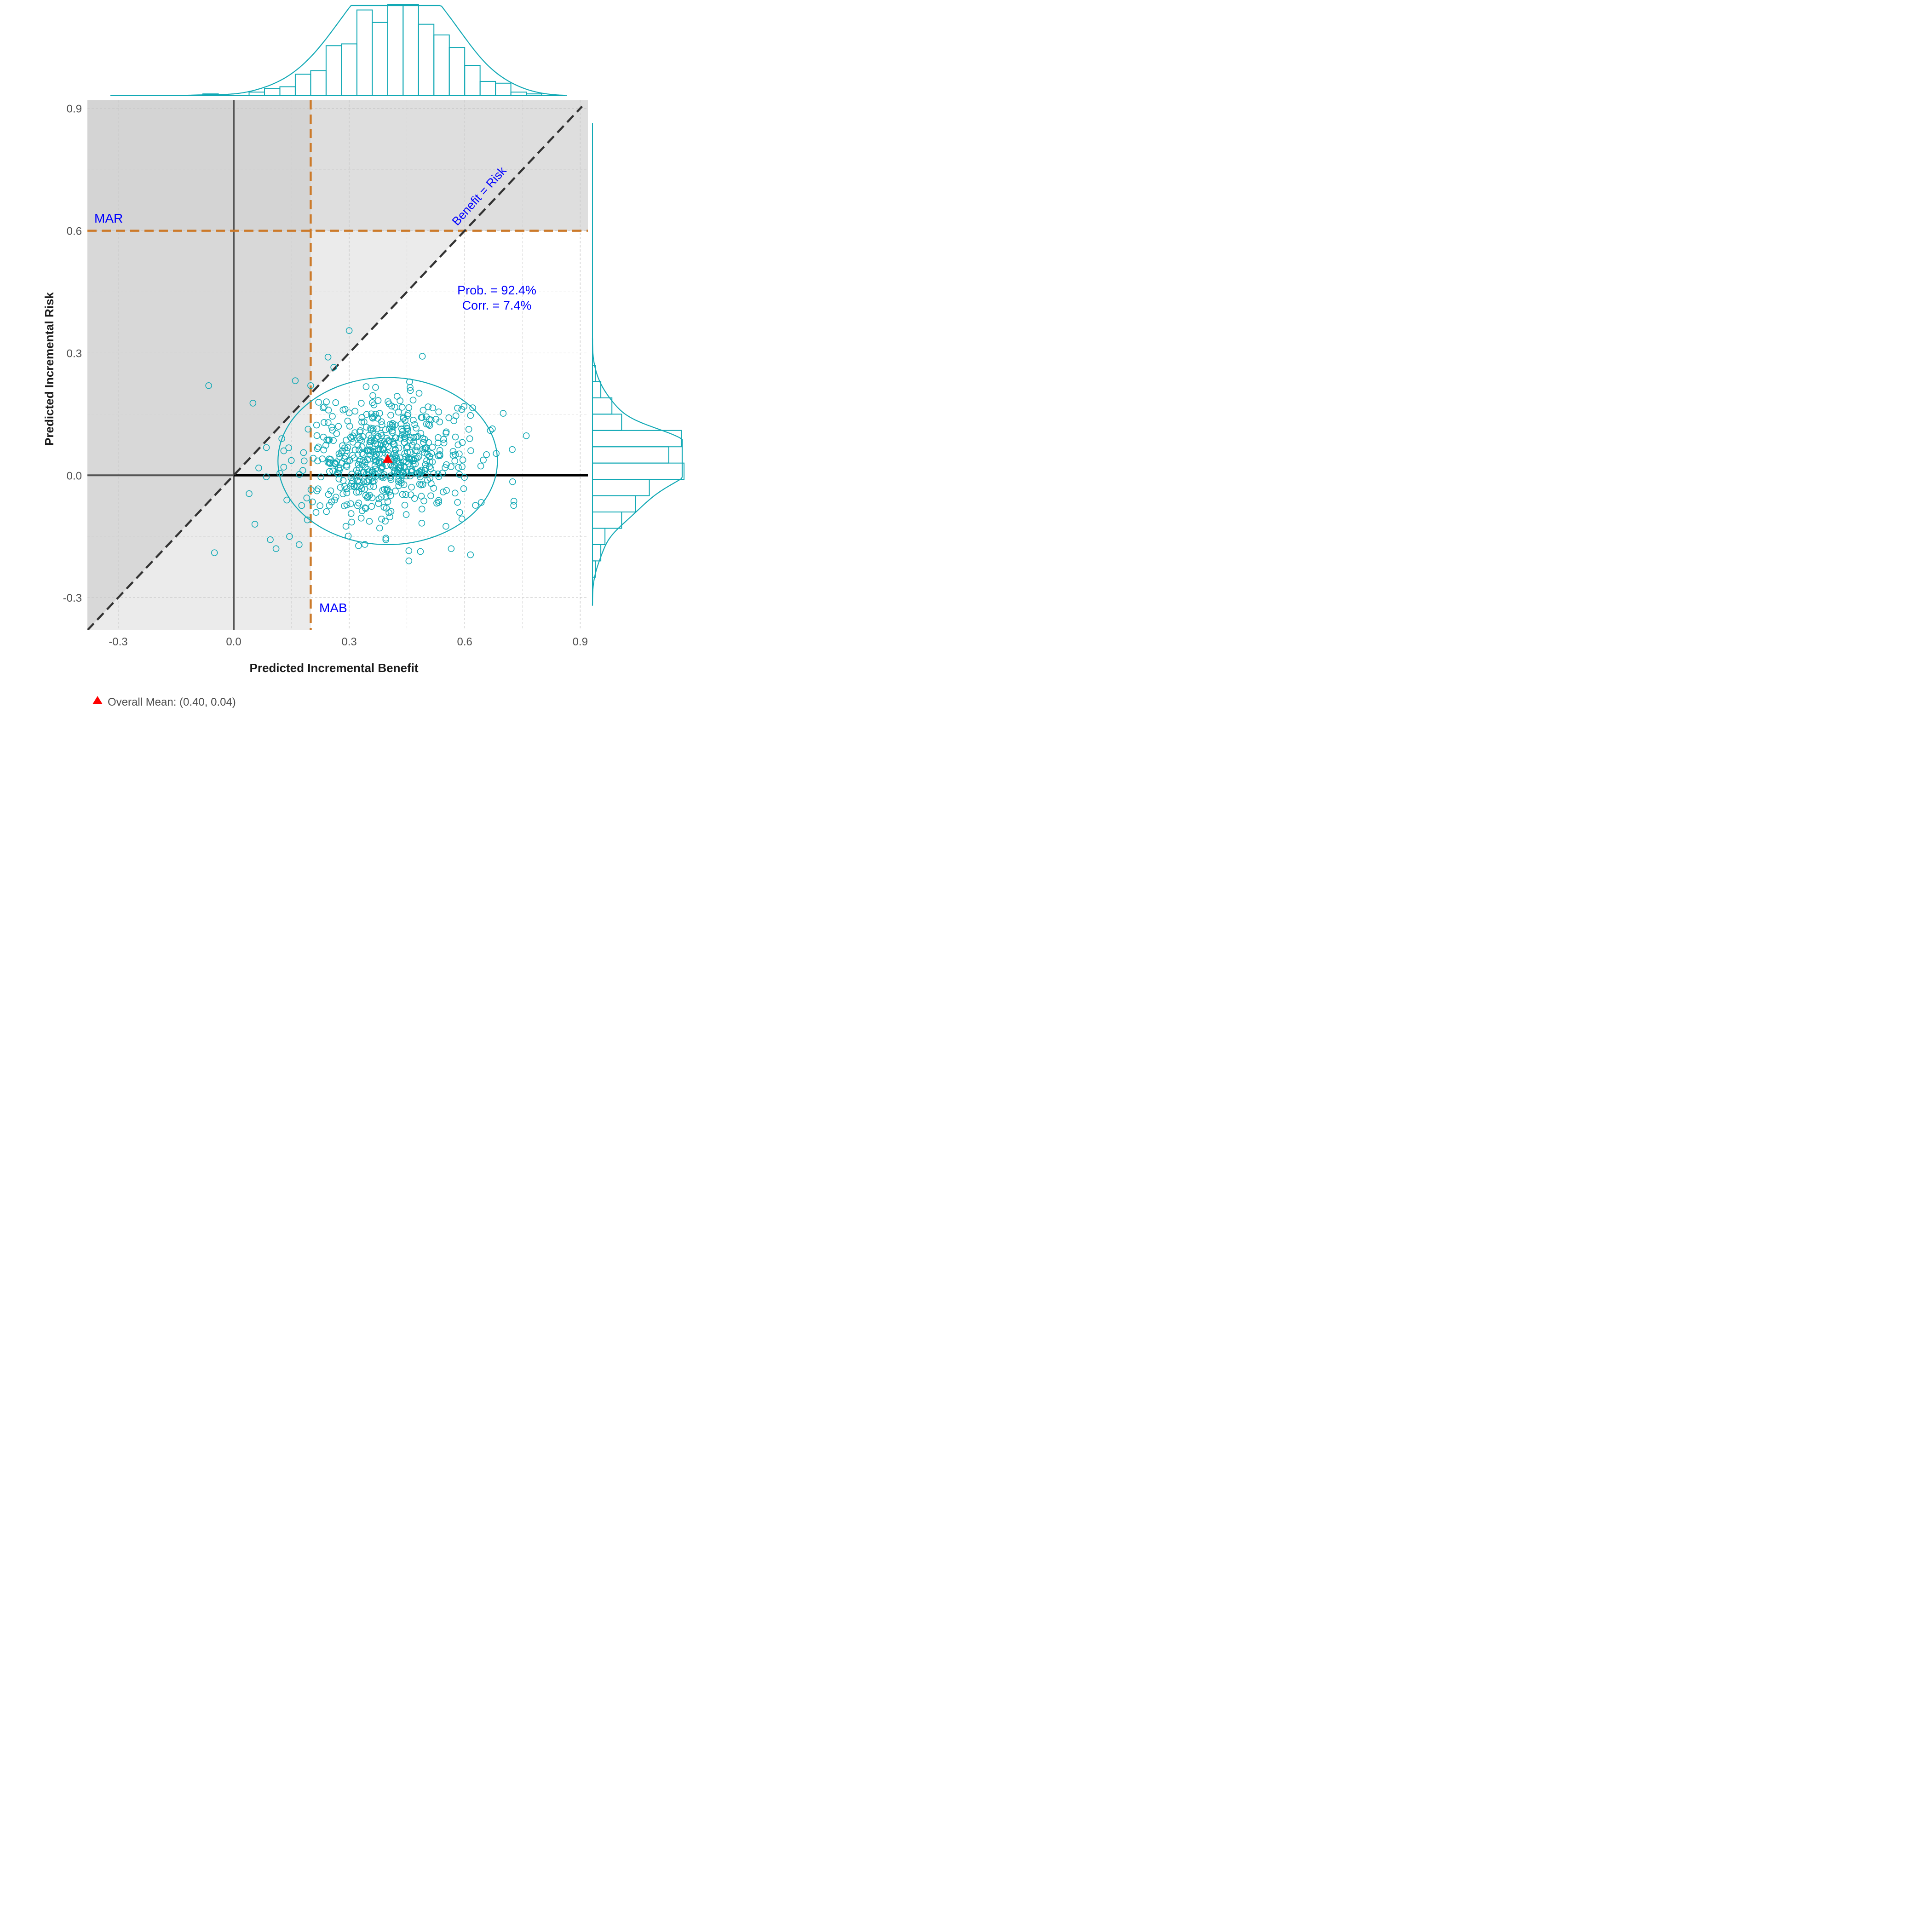  What do you see at coordinates (74, 109) in the screenshot?
I see `y-tick-label: 0.9` at bounding box center [74, 109].